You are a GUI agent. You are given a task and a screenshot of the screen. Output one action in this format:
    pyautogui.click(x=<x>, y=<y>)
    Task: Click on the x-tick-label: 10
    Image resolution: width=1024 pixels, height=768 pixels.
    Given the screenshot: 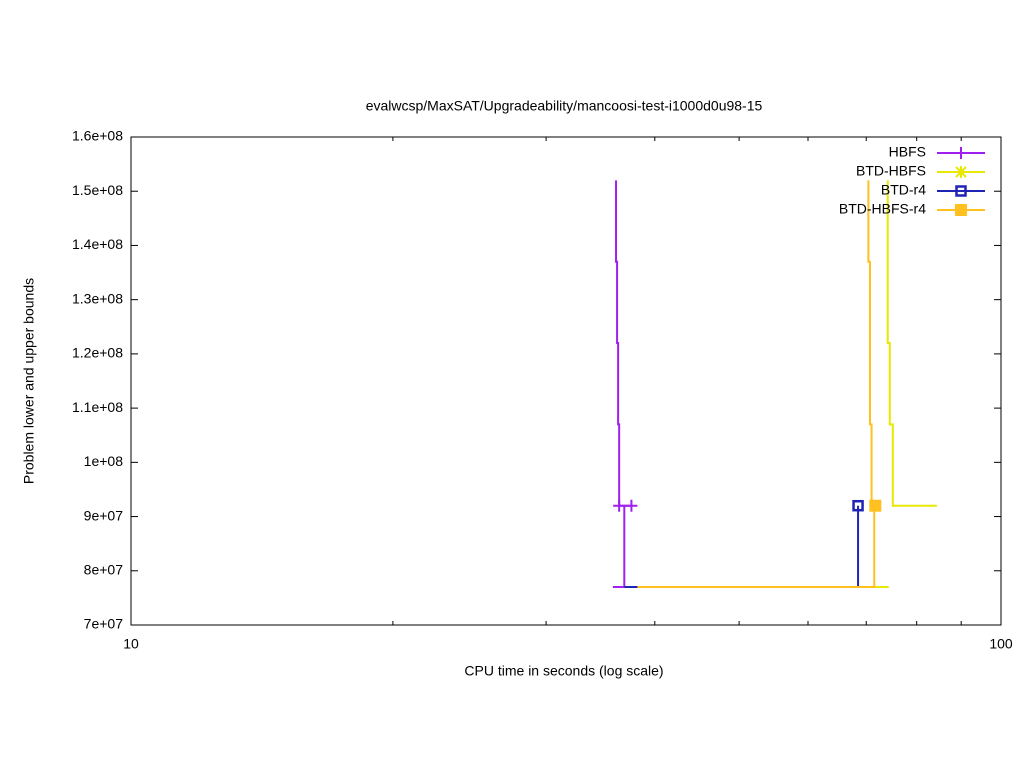 What is the action you would take?
    pyautogui.click(x=131, y=644)
    